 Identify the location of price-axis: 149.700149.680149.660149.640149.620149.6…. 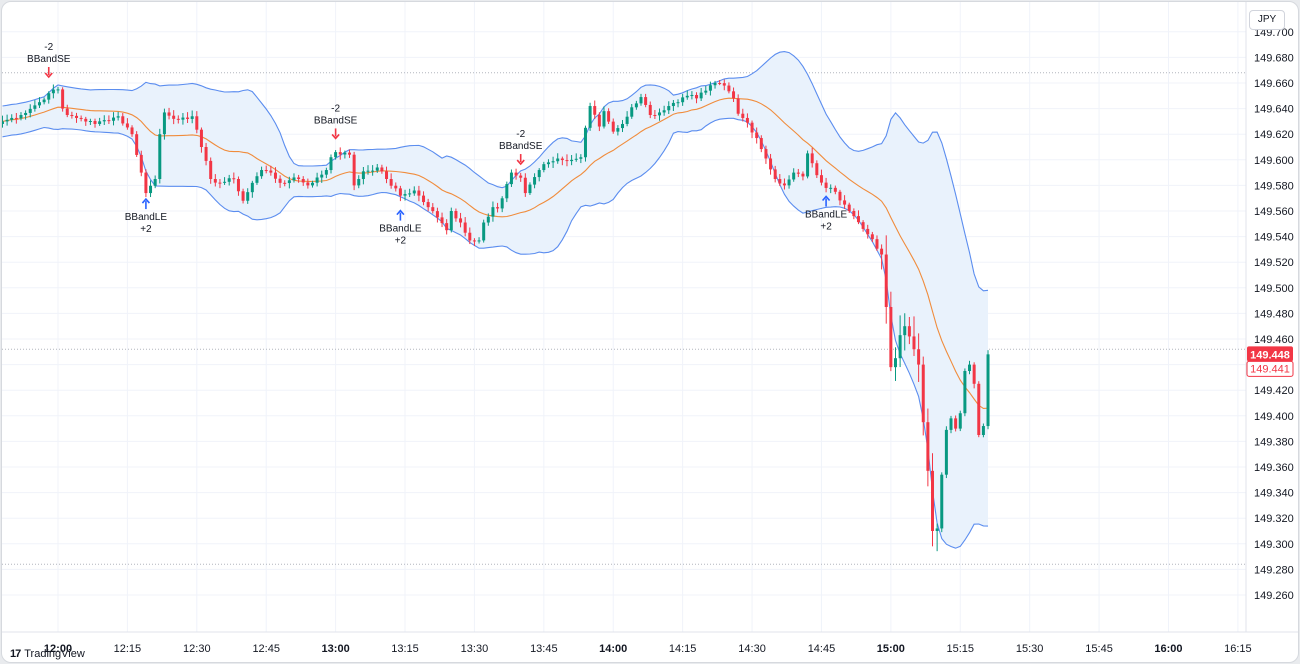
(1274, 314).